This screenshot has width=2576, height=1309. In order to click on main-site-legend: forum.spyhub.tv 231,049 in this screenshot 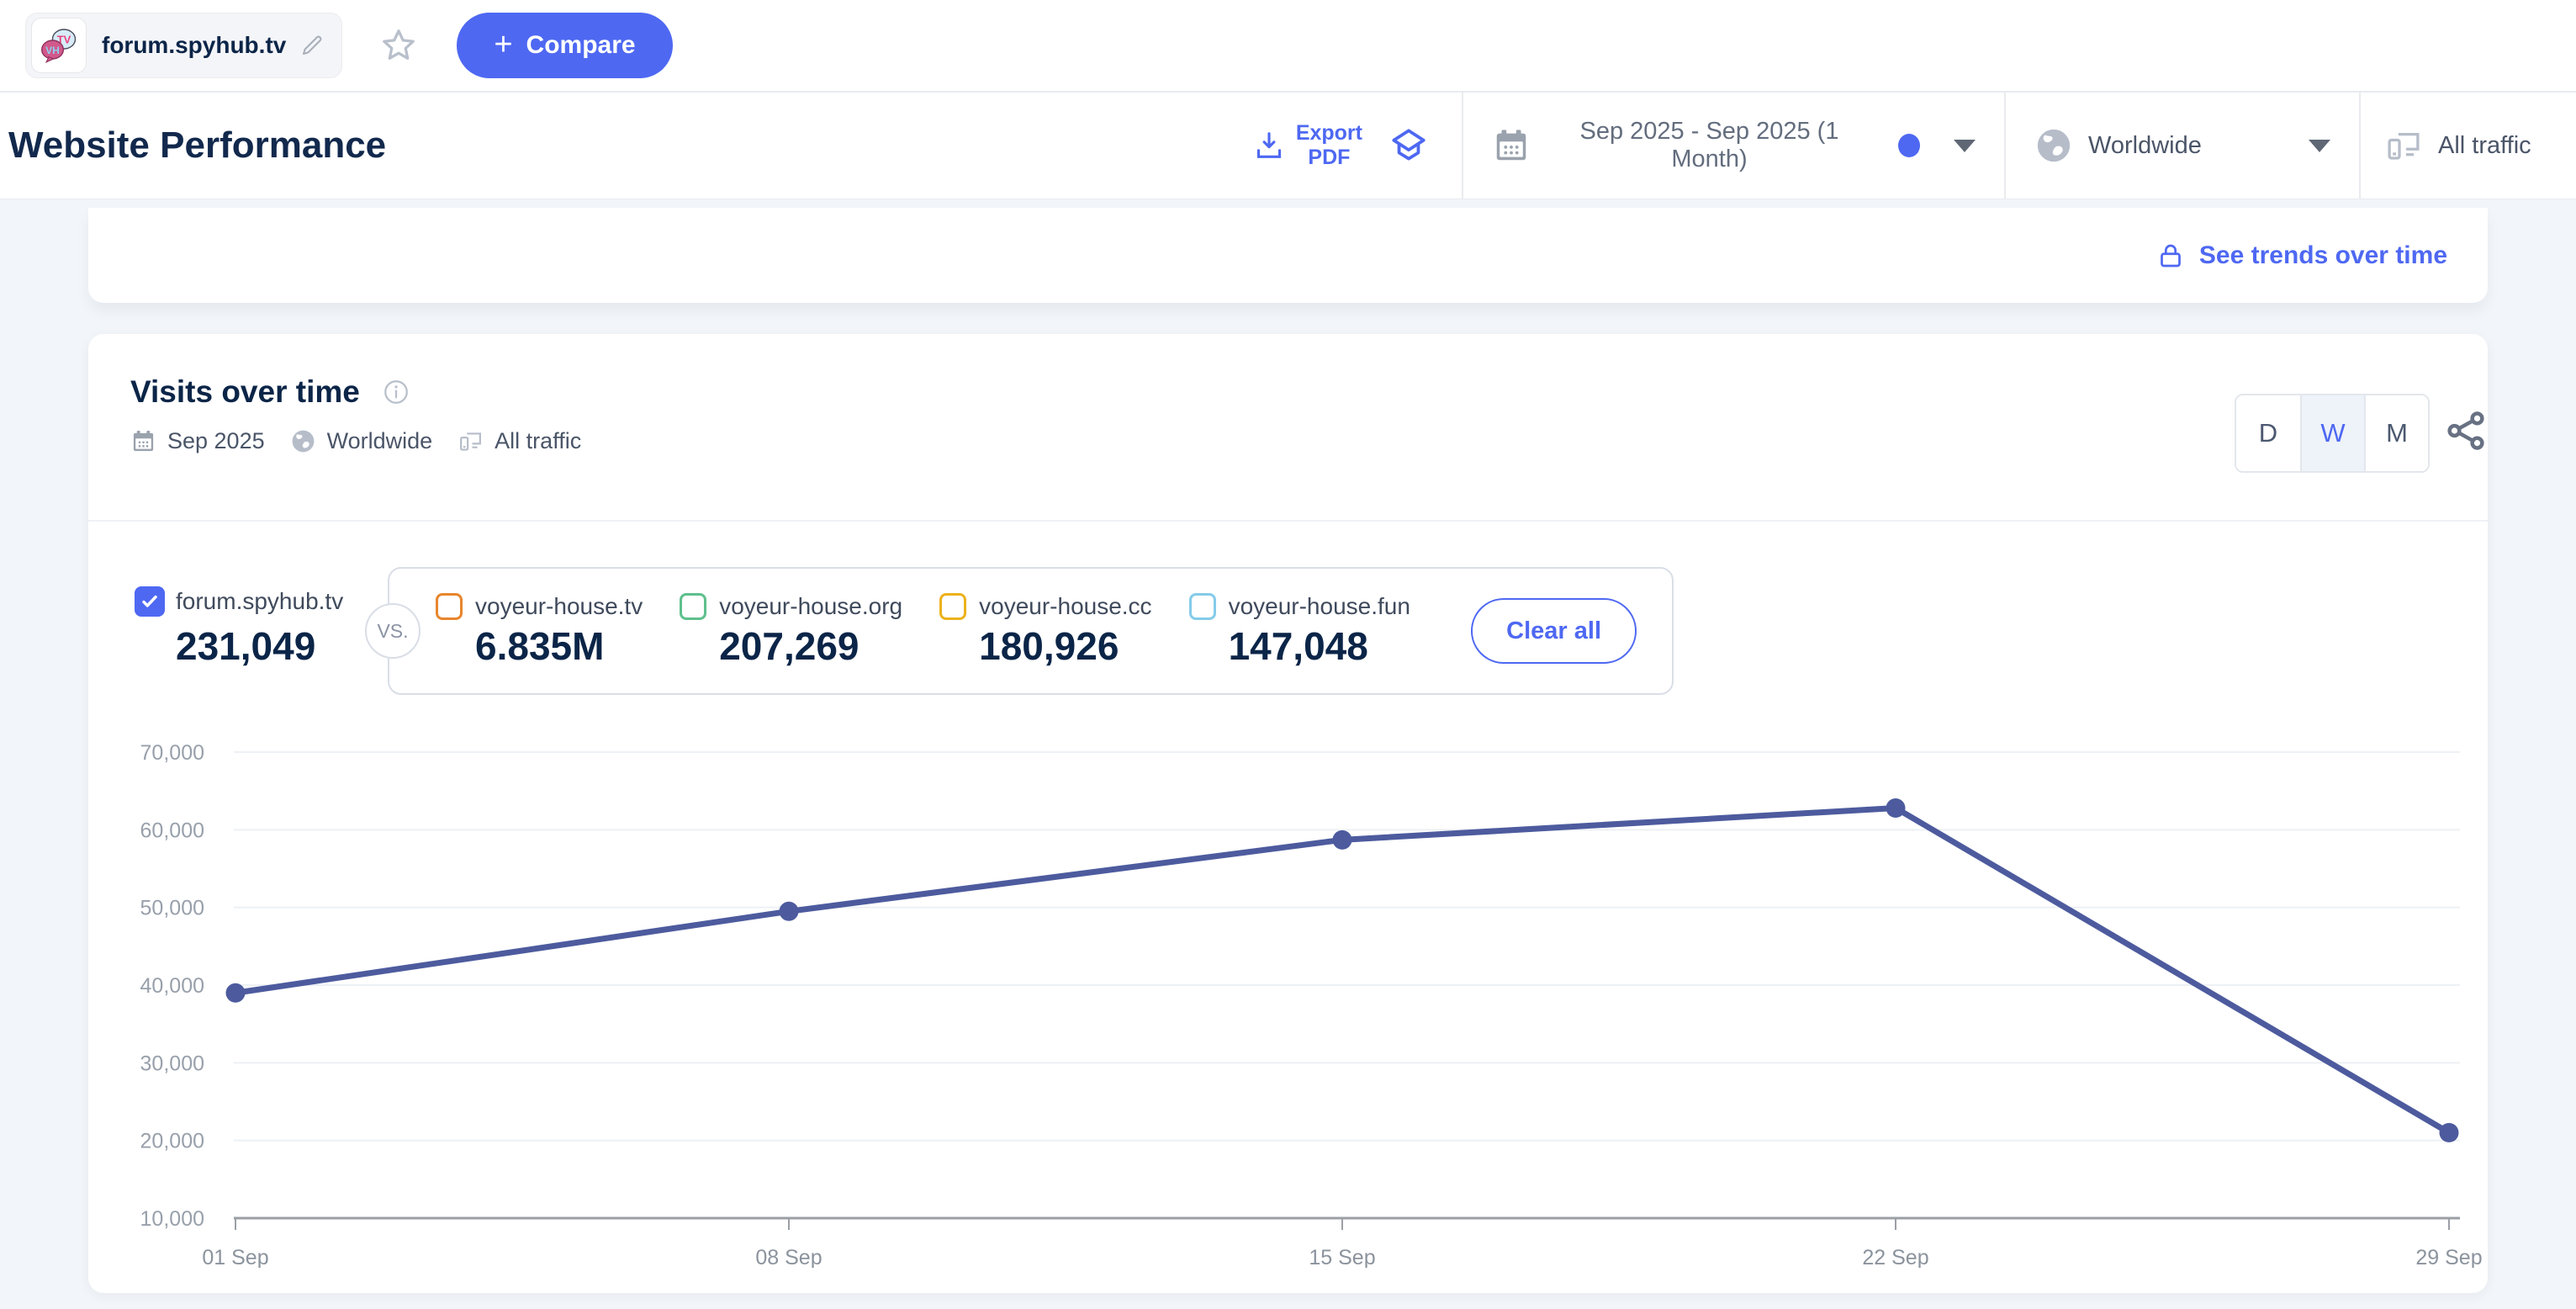, I will do `click(239, 627)`.